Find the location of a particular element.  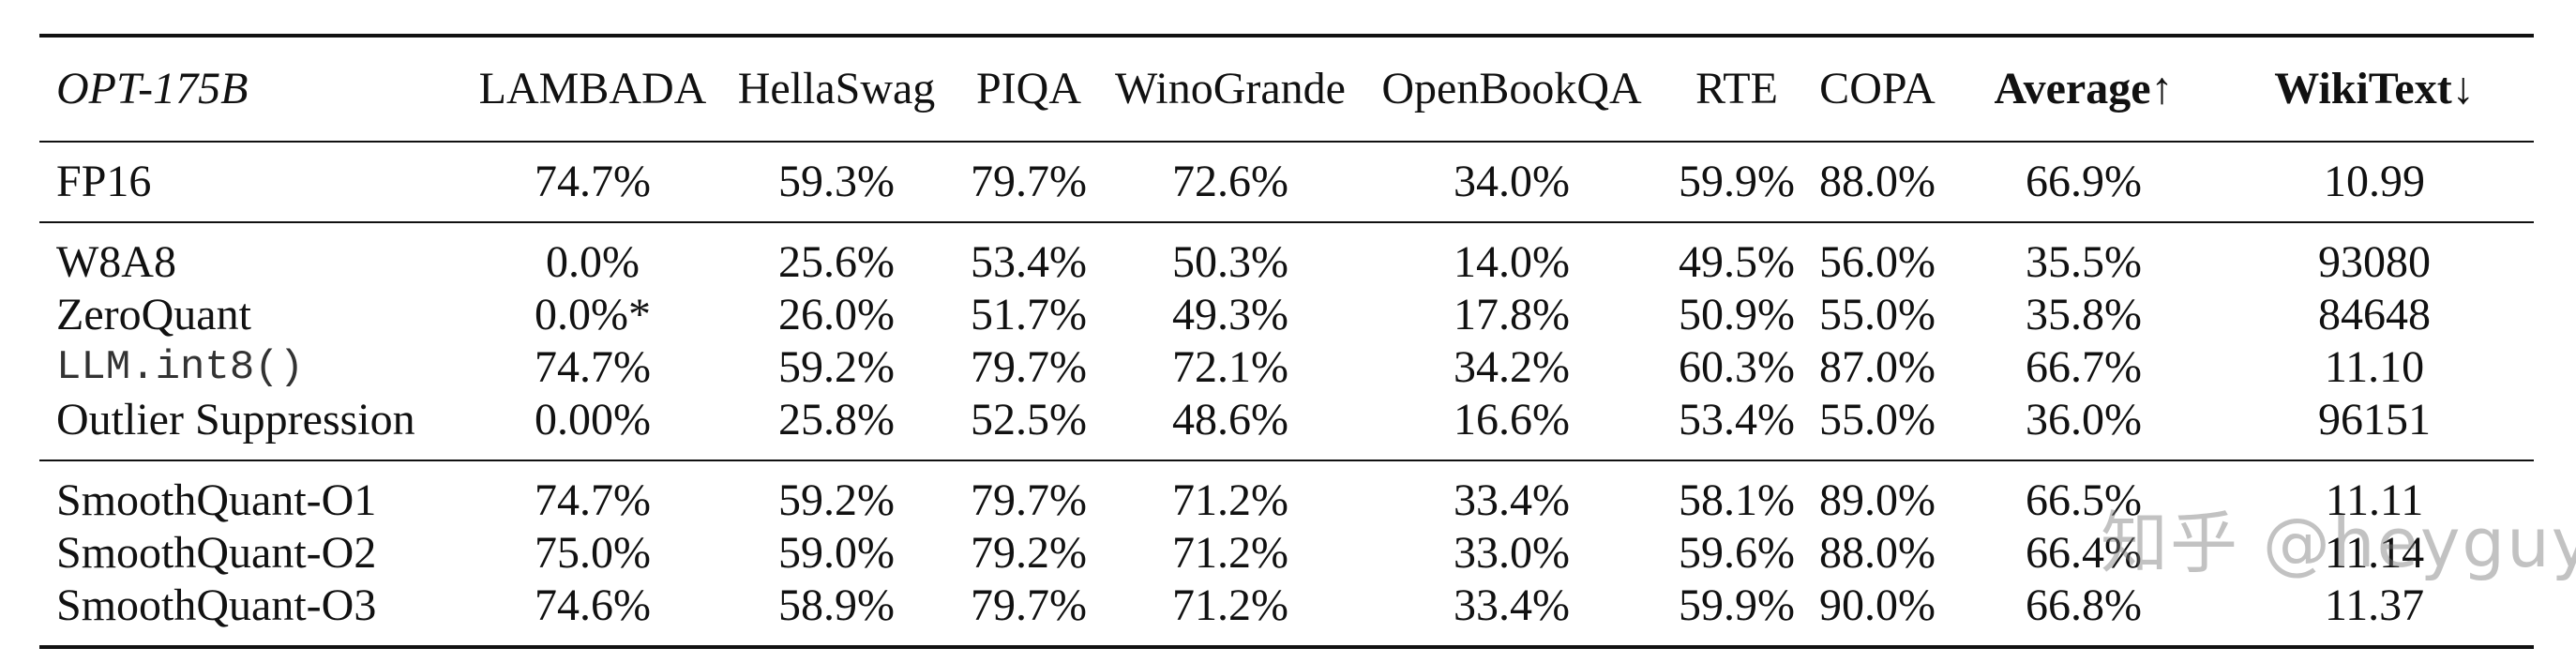

table-cell: 36.0% is located at coordinates (2084, 420).